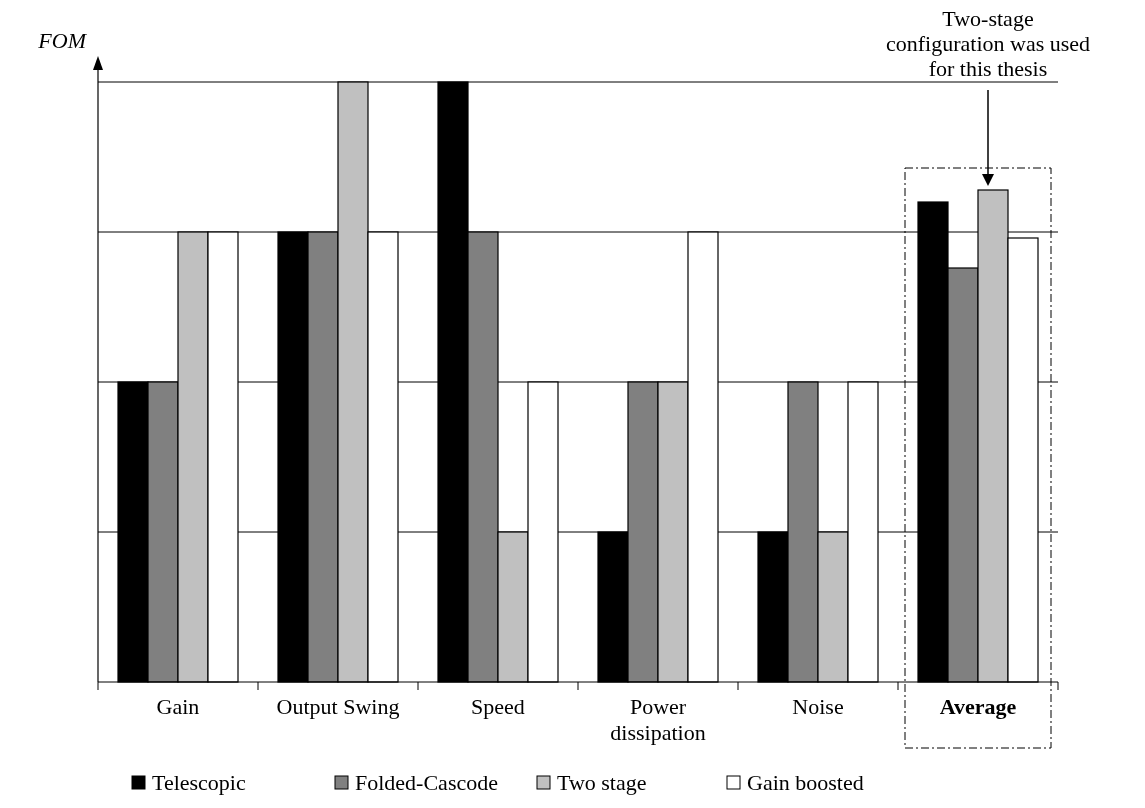  I want to click on legend-label: Gain boosted, so click(805, 782).